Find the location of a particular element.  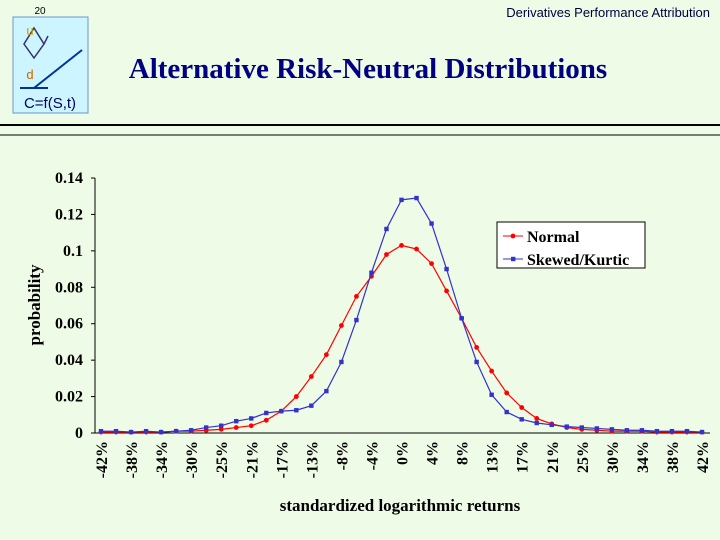

y-tick-label: 0.06 is located at coordinates (69, 324).